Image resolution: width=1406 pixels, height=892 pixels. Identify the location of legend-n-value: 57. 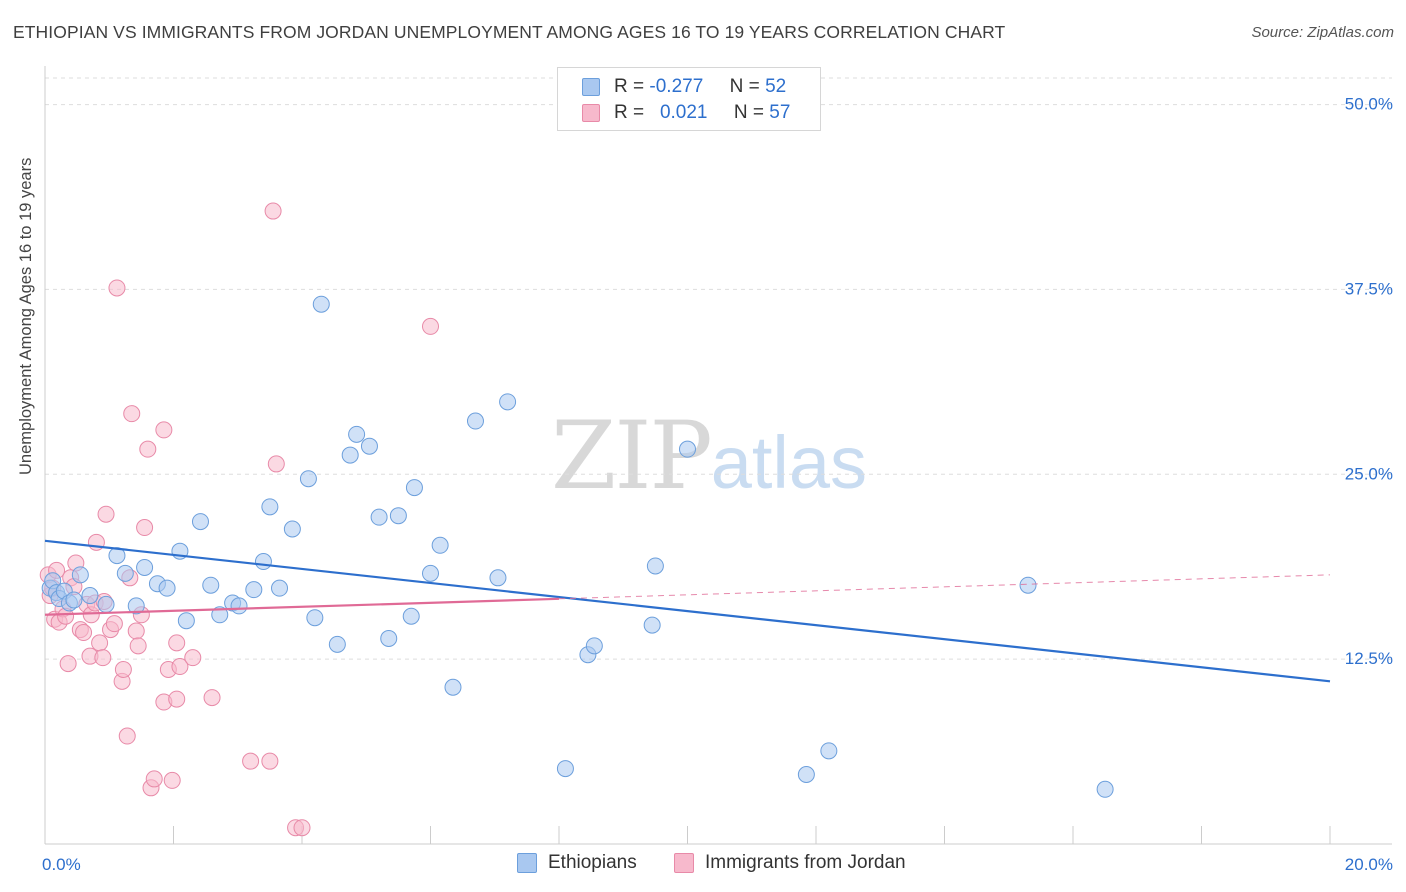
(780, 112).